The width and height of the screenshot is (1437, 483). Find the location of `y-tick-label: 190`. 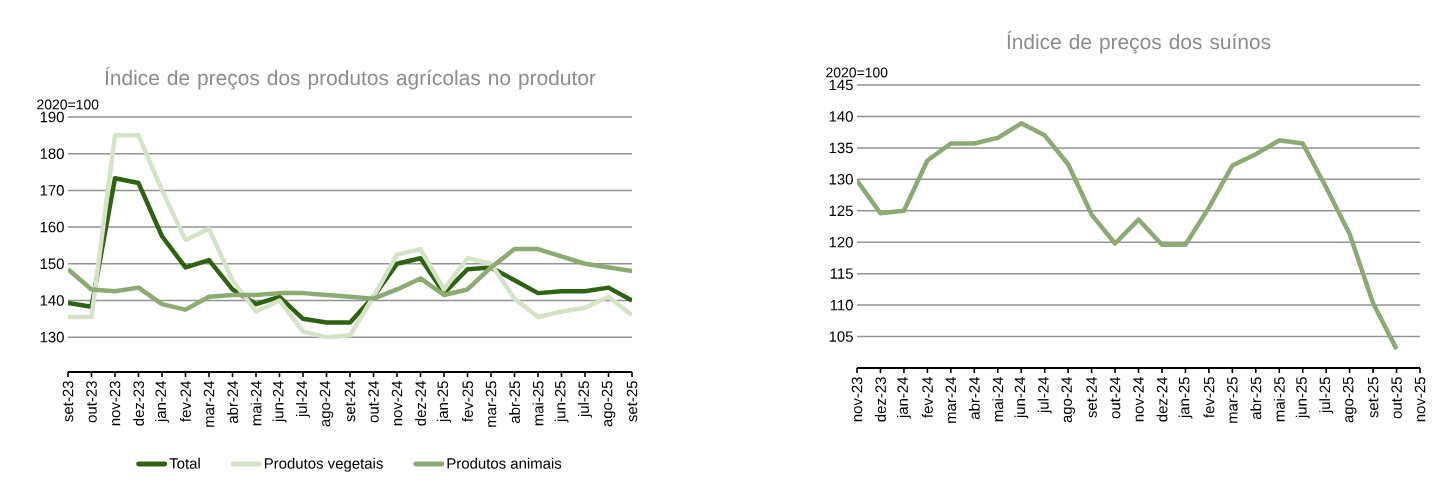

y-tick-label: 190 is located at coordinates (52, 117).